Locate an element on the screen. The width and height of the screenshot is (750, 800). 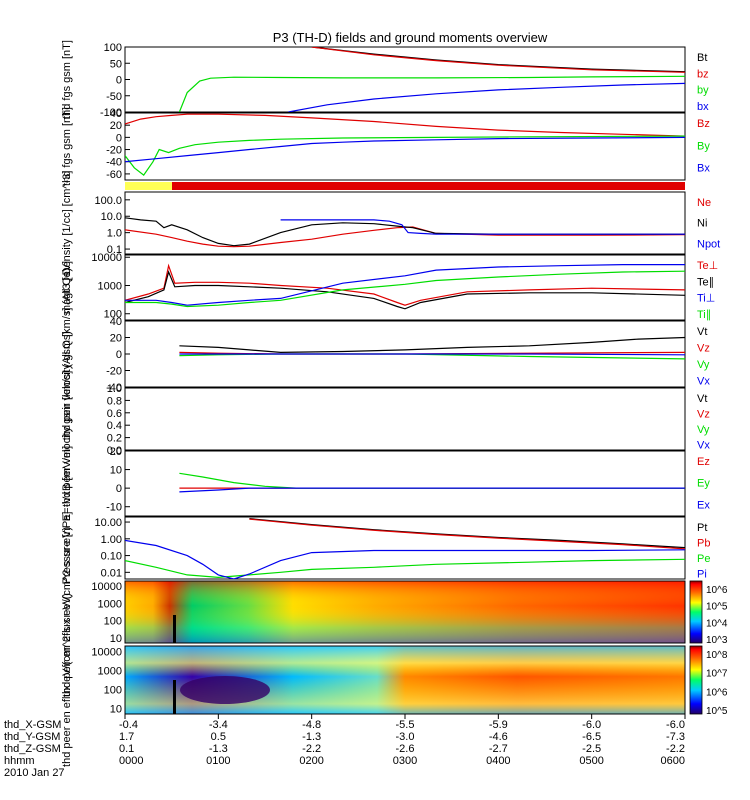
y-tick-label: 100.0 is located at coordinates (108, 201).